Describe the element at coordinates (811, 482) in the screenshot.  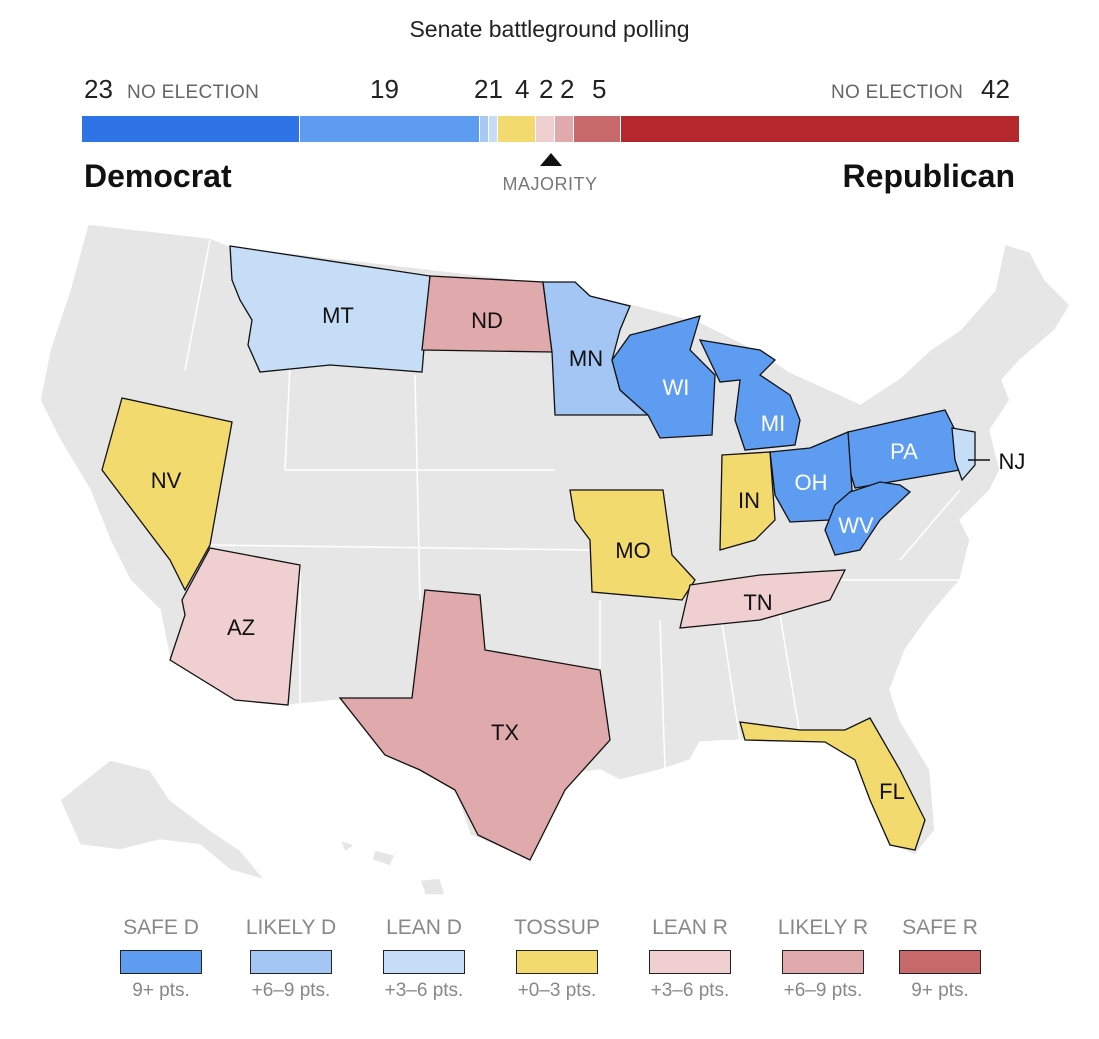
I see `state-label-oh: OH` at that location.